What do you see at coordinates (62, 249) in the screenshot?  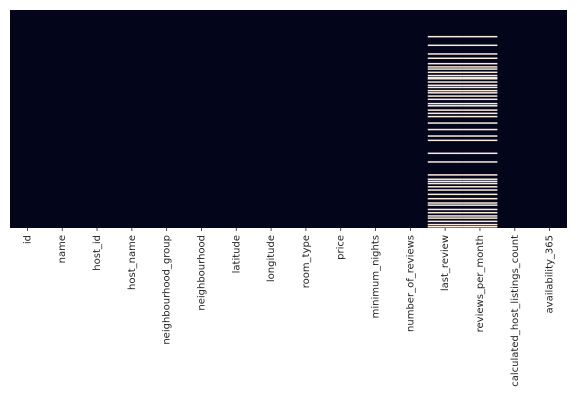 I see `x-tick-label: name` at bounding box center [62, 249].